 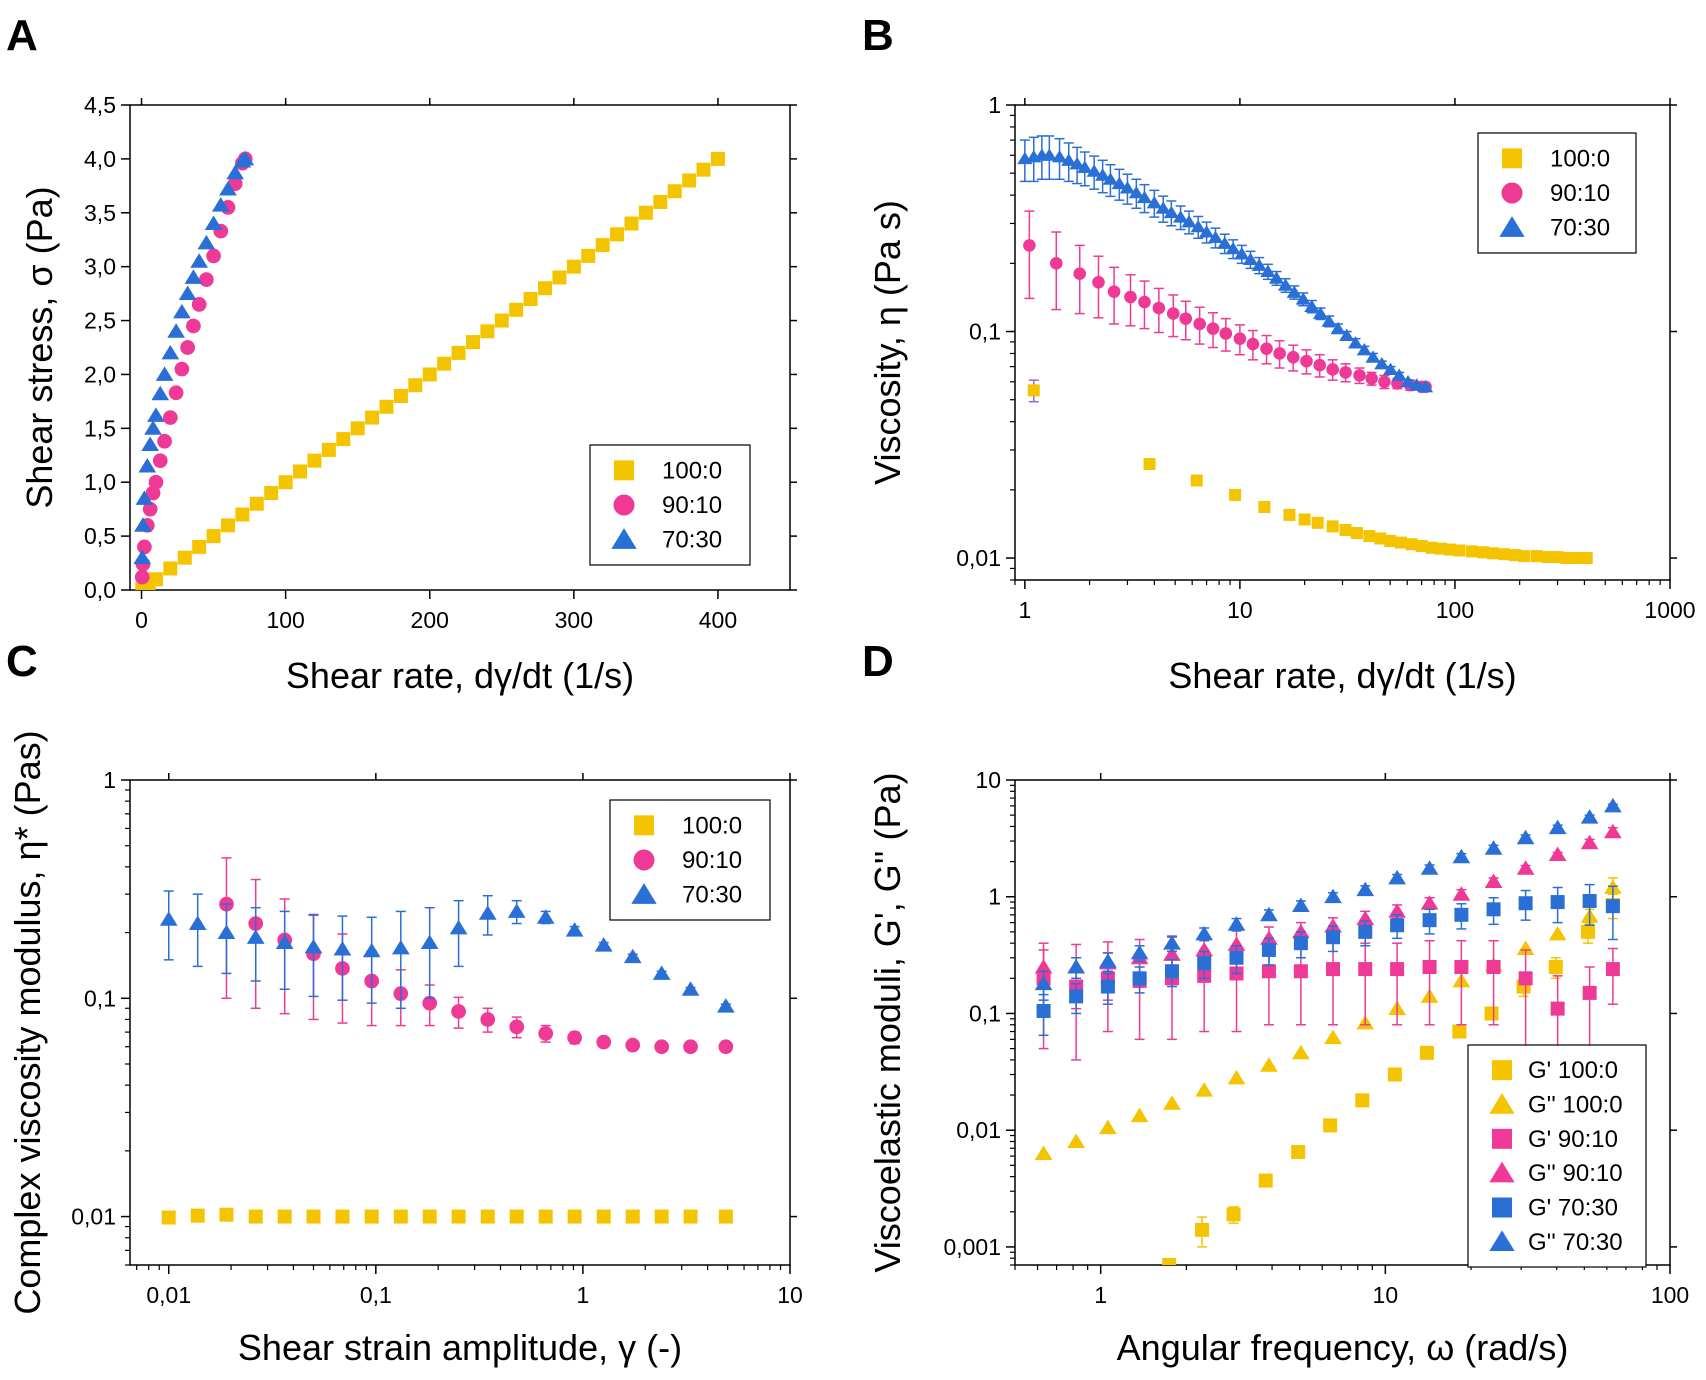 What do you see at coordinates (27, 1022) in the screenshot?
I see `y-axis-label: Complex viscosity modulus, η* (Pas)` at bounding box center [27, 1022].